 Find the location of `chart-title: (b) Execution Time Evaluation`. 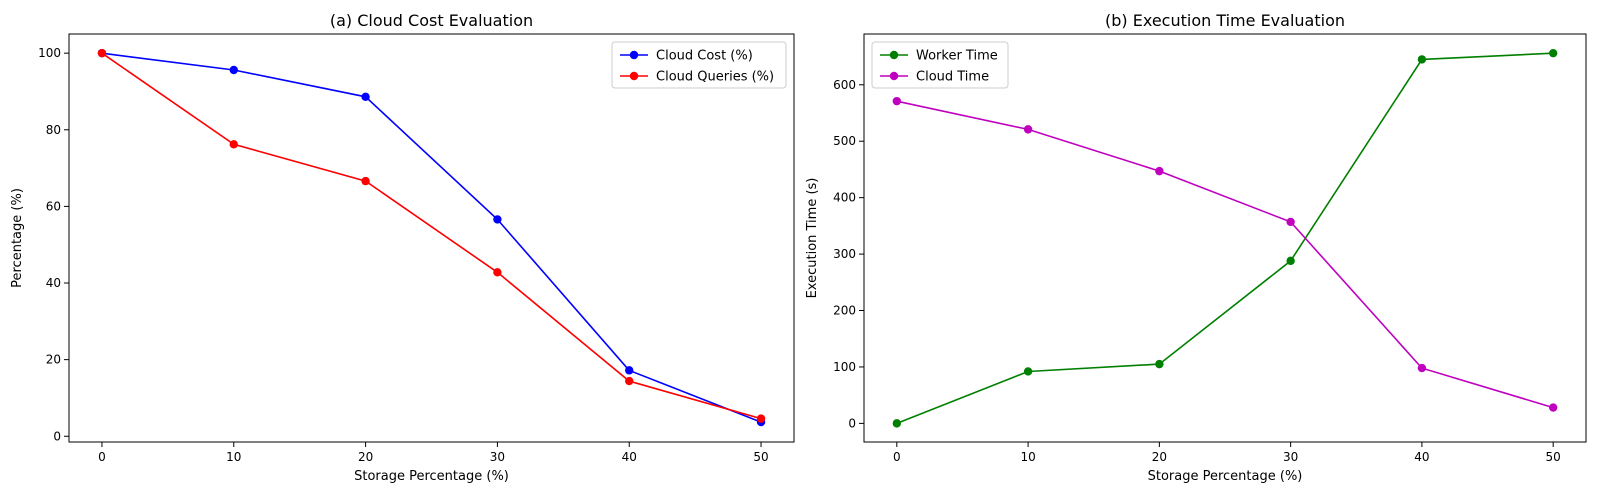

chart-title: (b) Execution Time Evaluation is located at coordinates (1225, 20).